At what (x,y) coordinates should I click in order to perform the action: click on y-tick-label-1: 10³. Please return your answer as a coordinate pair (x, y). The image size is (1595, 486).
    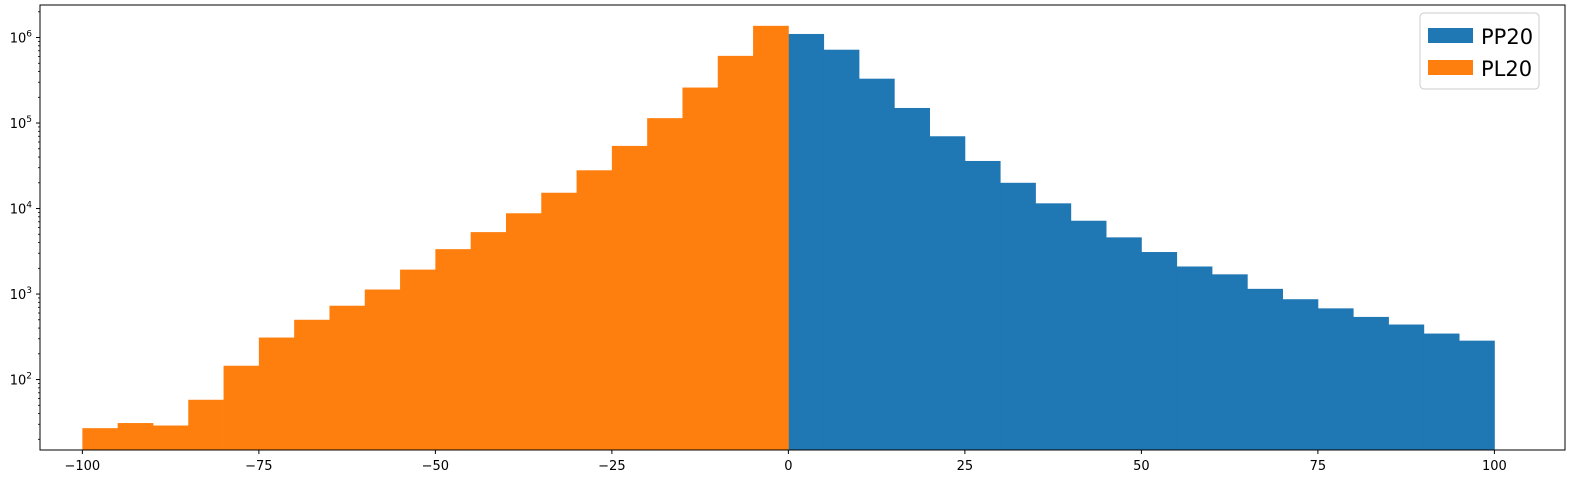
    Looking at the image, I should click on (21, 294).